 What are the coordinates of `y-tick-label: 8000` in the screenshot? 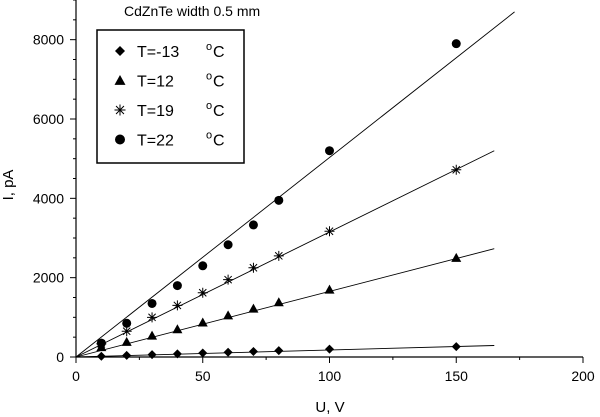 It's located at (48, 40).